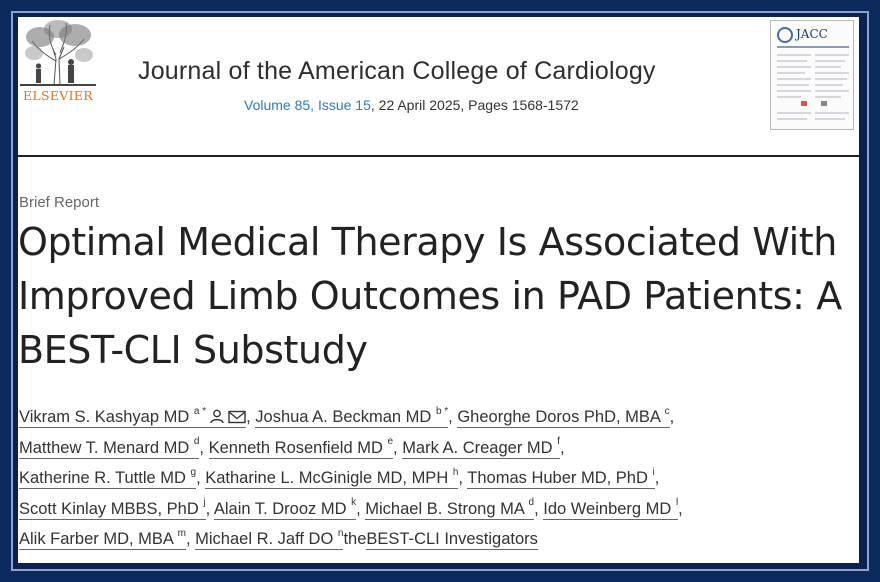 The width and height of the screenshot is (880, 582). Describe the element at coordinates (455, 472) in the screenshot. I see `affiliation-marker: h` at that location.